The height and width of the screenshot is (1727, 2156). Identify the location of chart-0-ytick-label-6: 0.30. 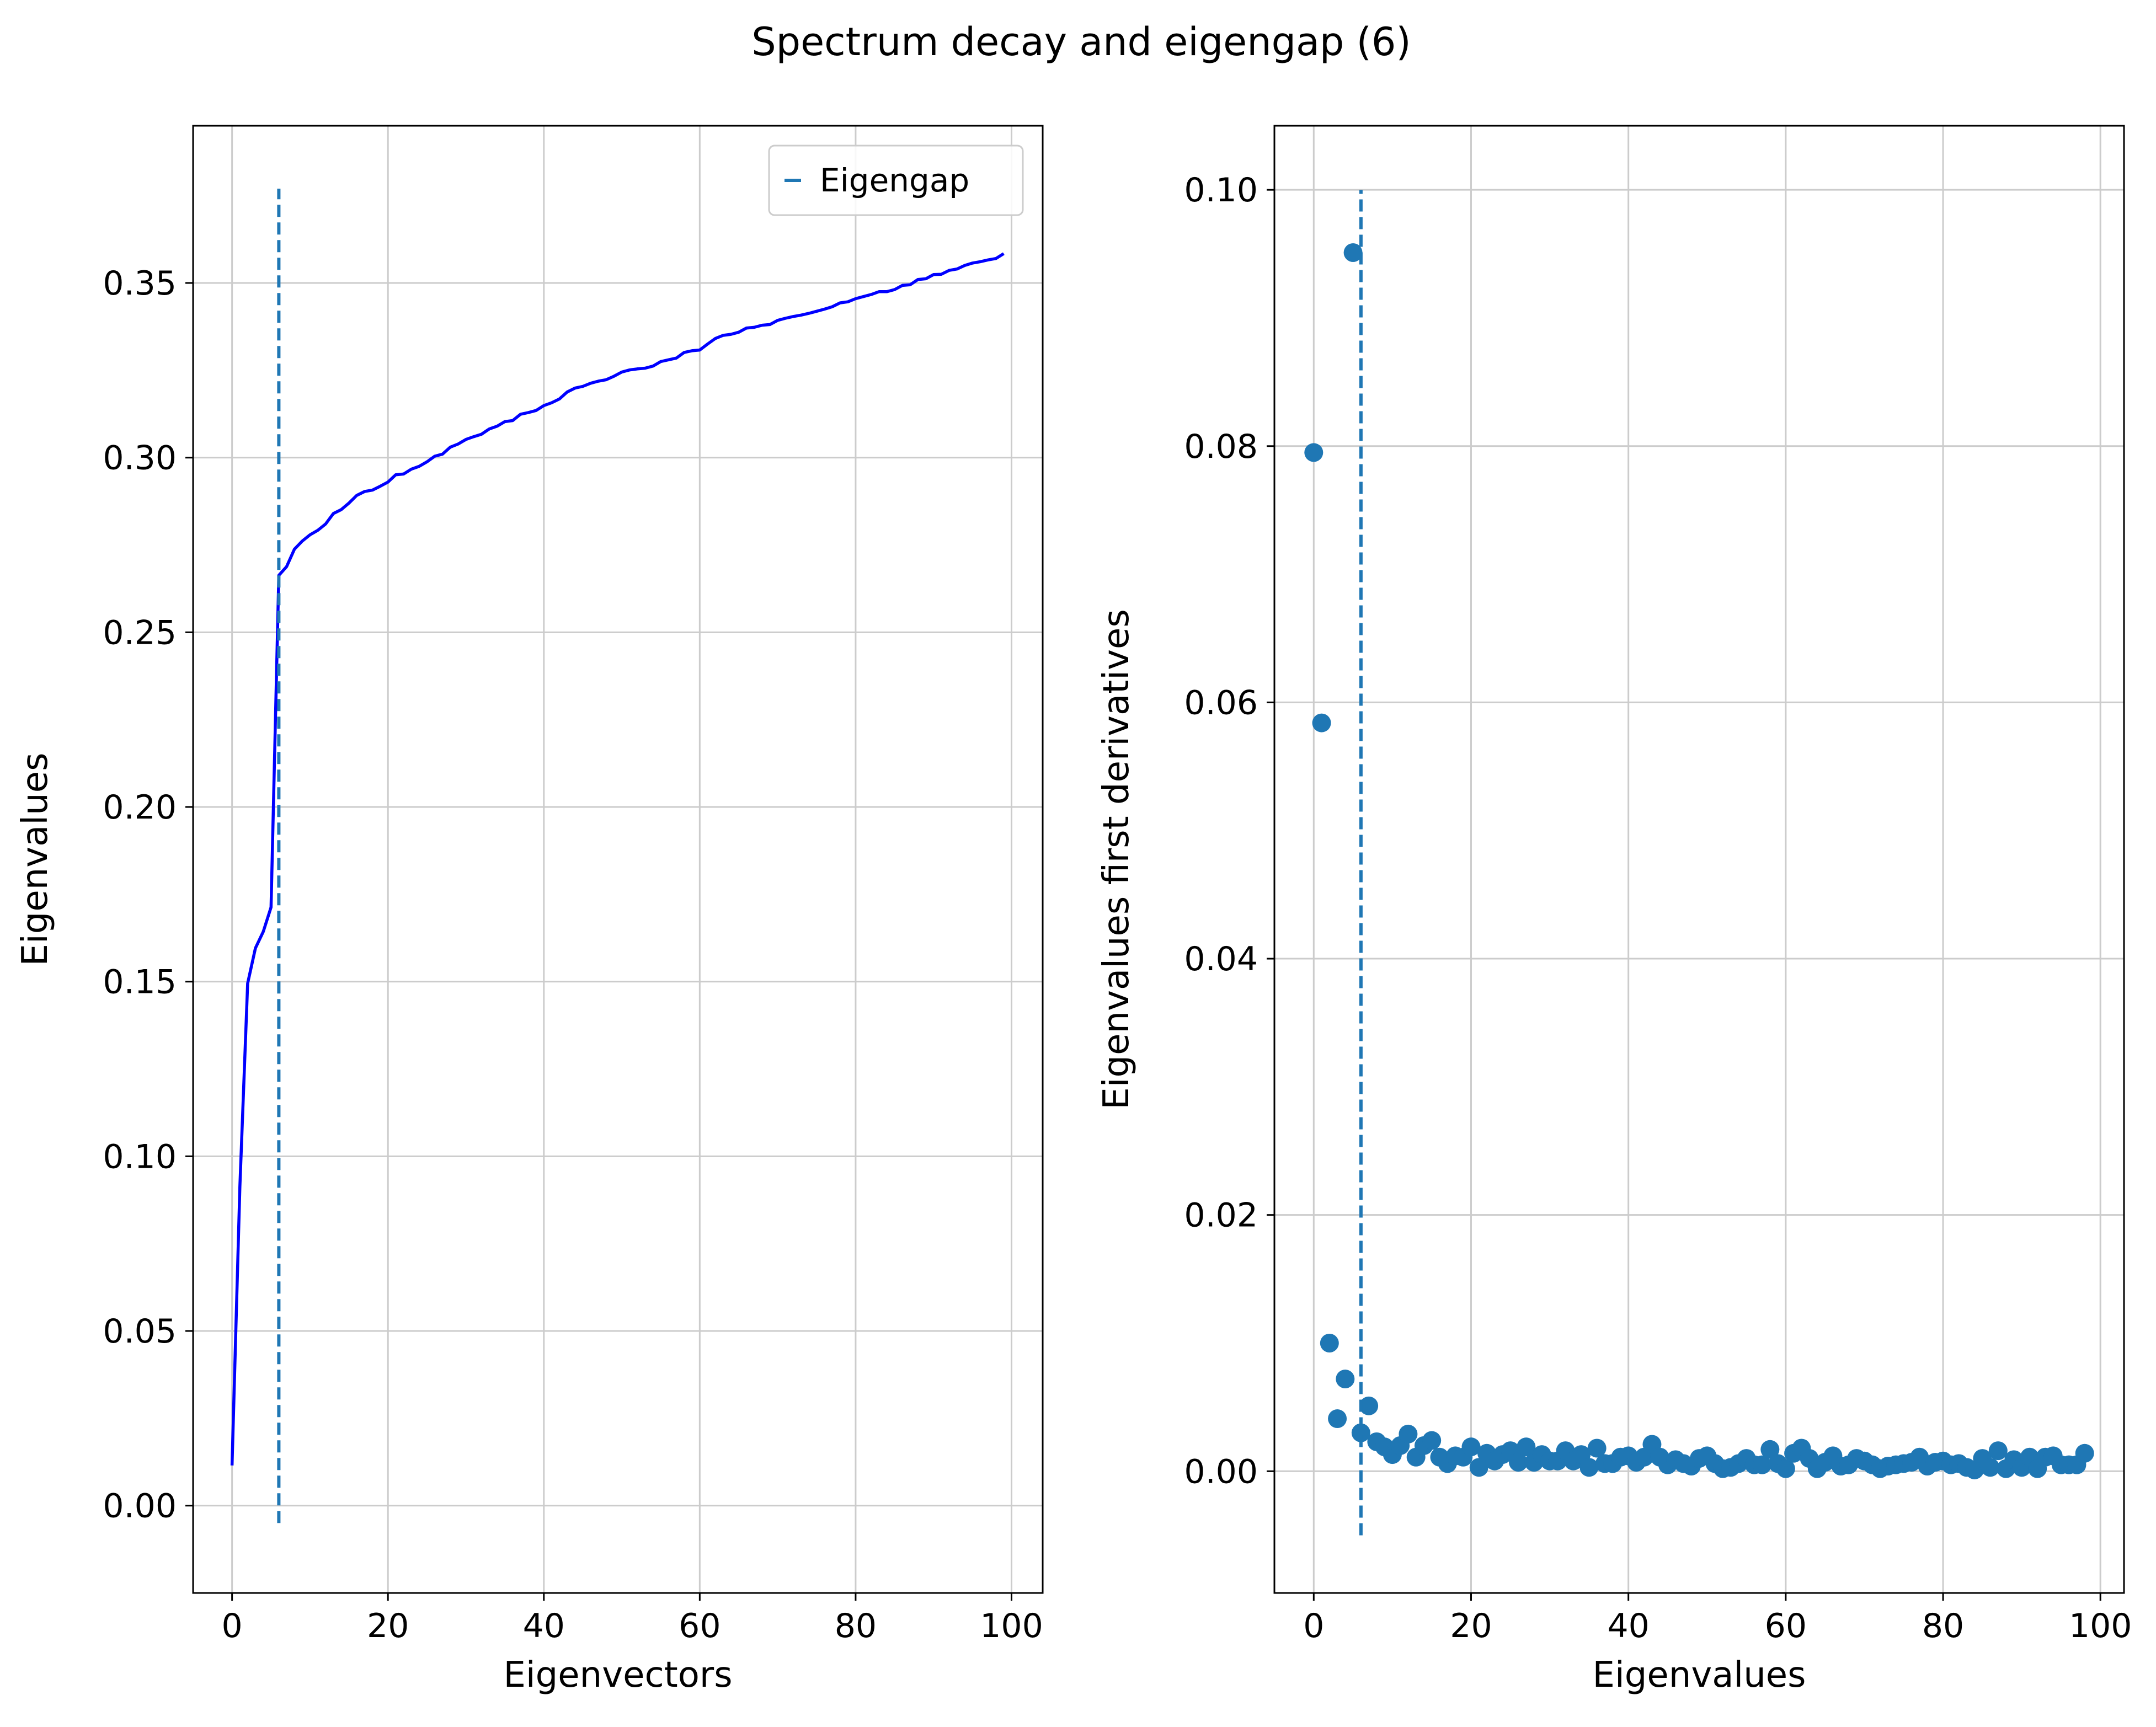
(140, 458).